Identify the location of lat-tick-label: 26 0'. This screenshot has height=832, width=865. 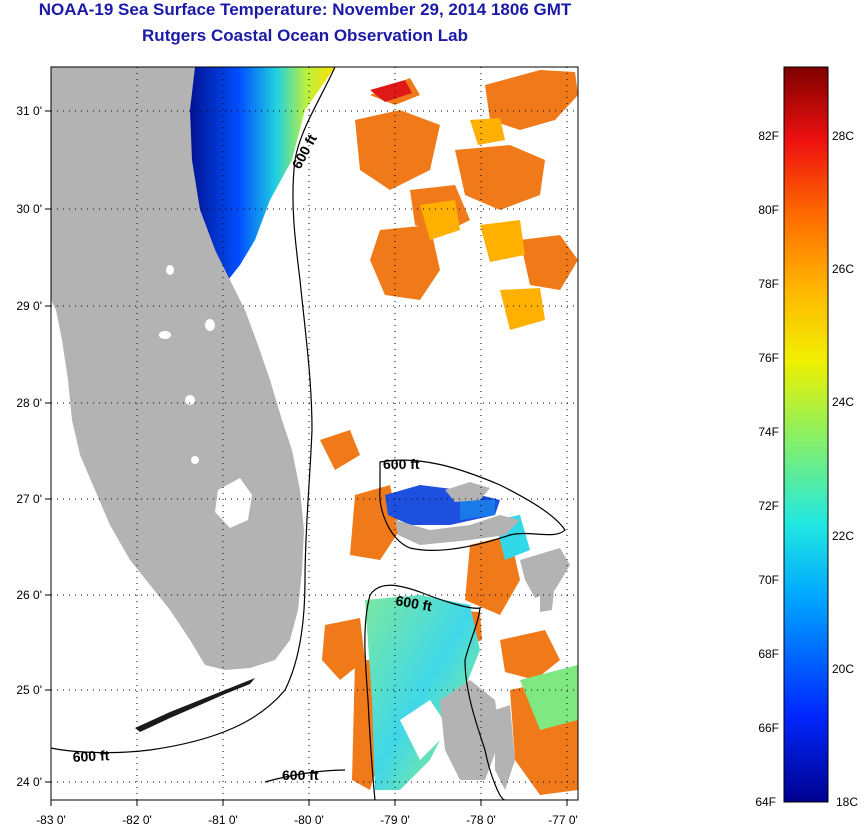
(29, 595).